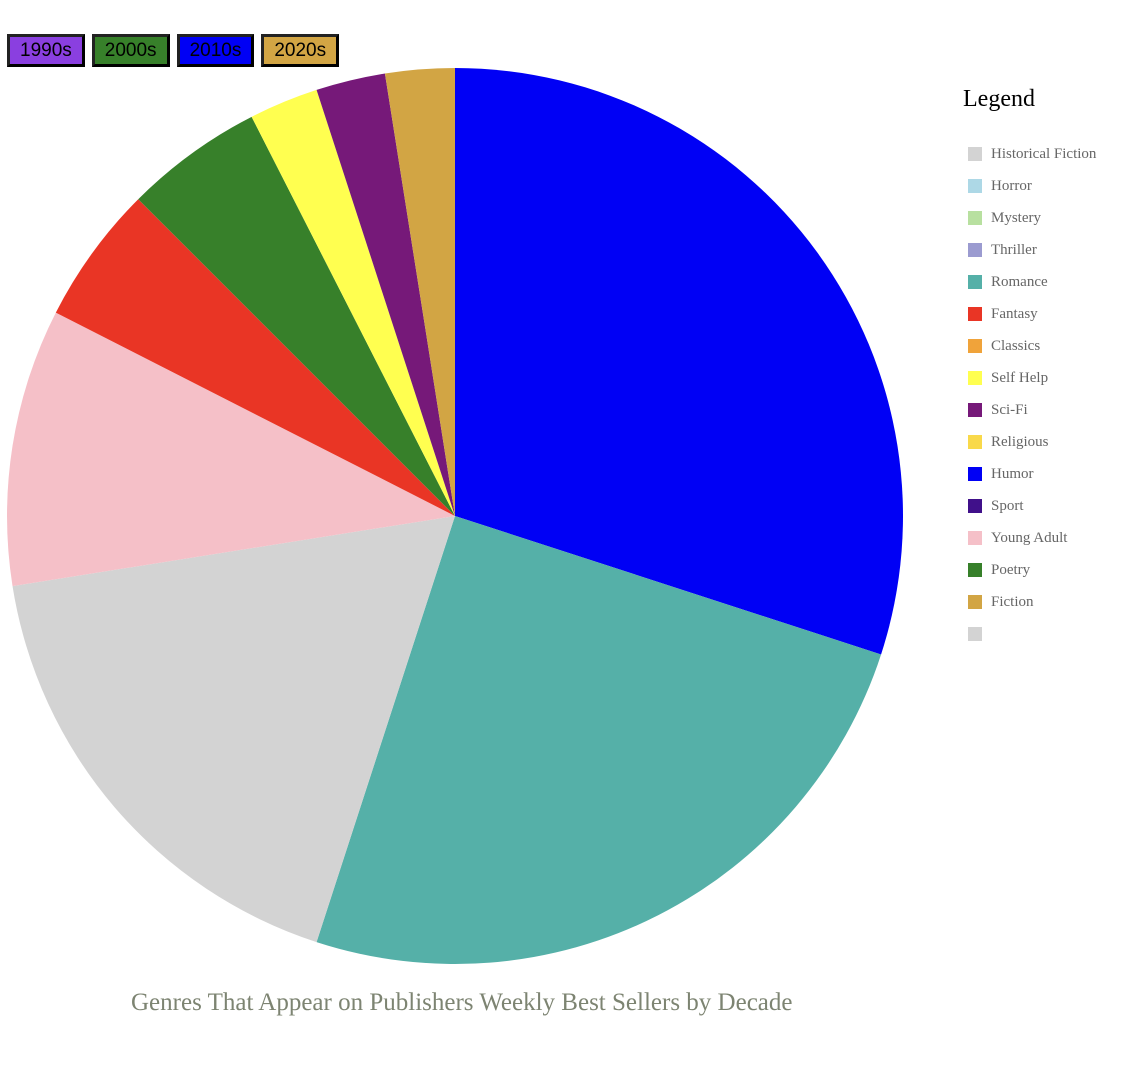 Image resolution: width=1138 pixels, height=1070 pixels. I want to click on legend-item: Fiction, so click(1048, 608).